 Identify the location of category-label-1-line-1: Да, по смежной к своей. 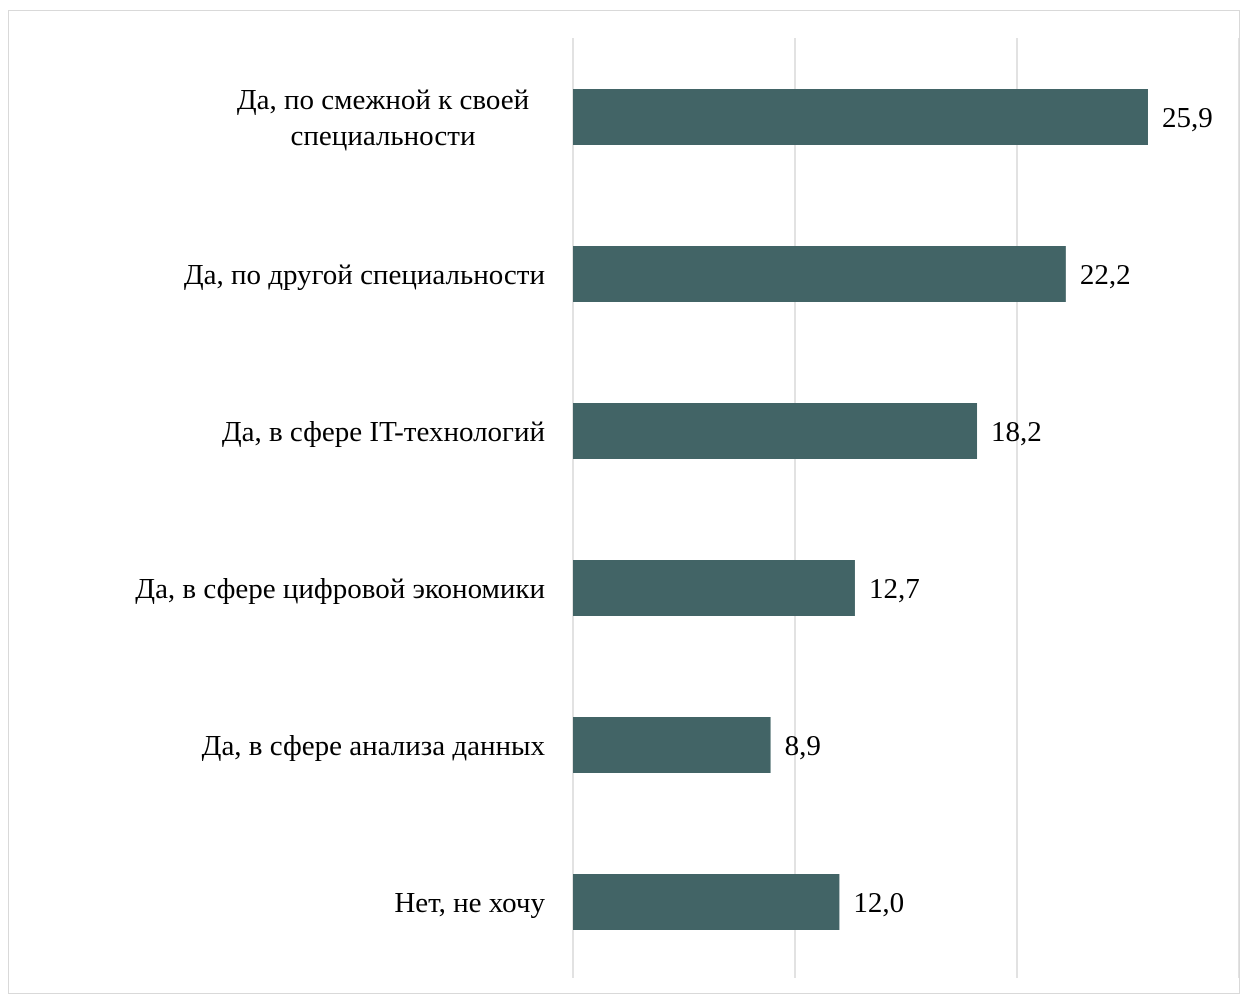
(383, 100).